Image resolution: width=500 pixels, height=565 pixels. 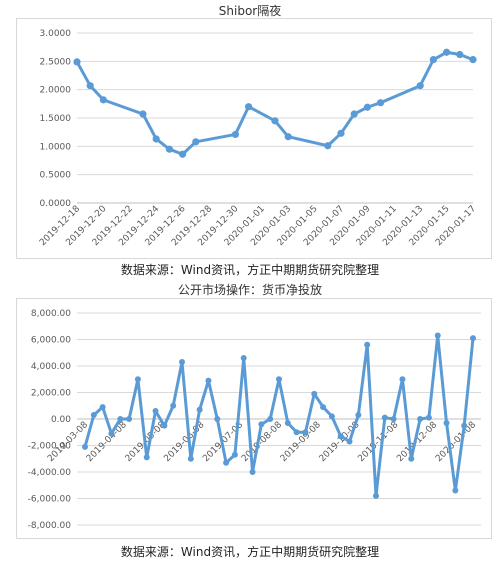 What do you see at coordinates (50, 526) in the screenshot?
I see `y-tick-label: -8,000.00` at bounding box center [50, 526].